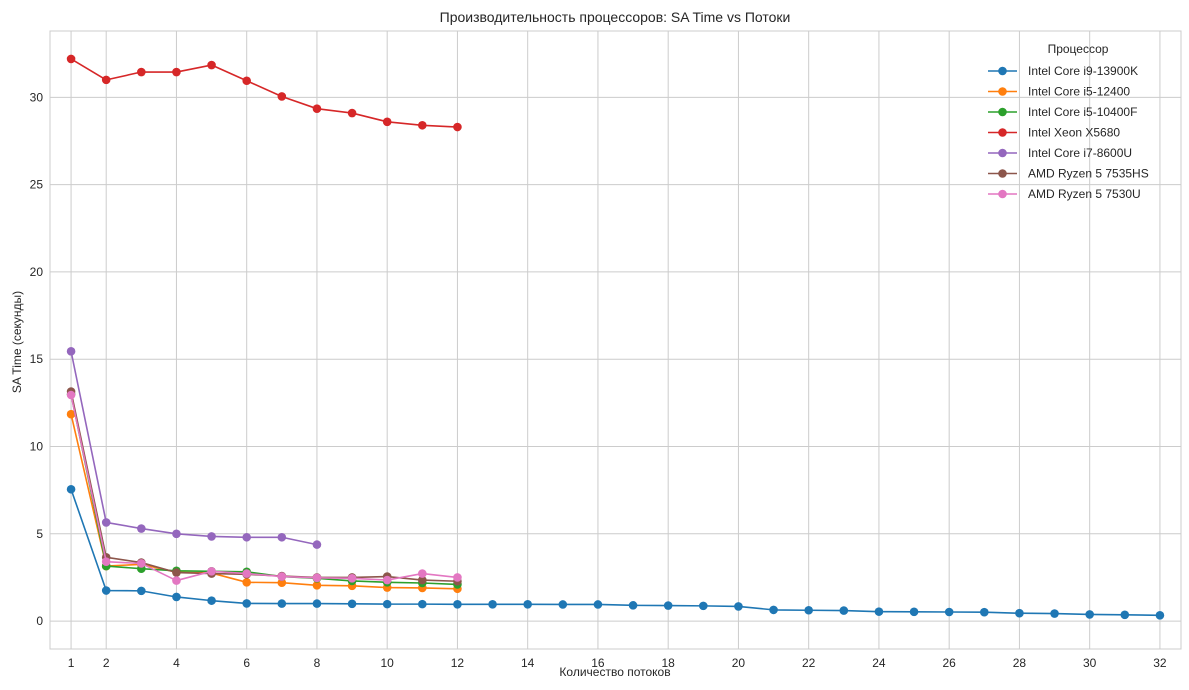  Describe the element at coordinates (879, 663) in the screenshot. I see `x-tick-label: 24` at that location.